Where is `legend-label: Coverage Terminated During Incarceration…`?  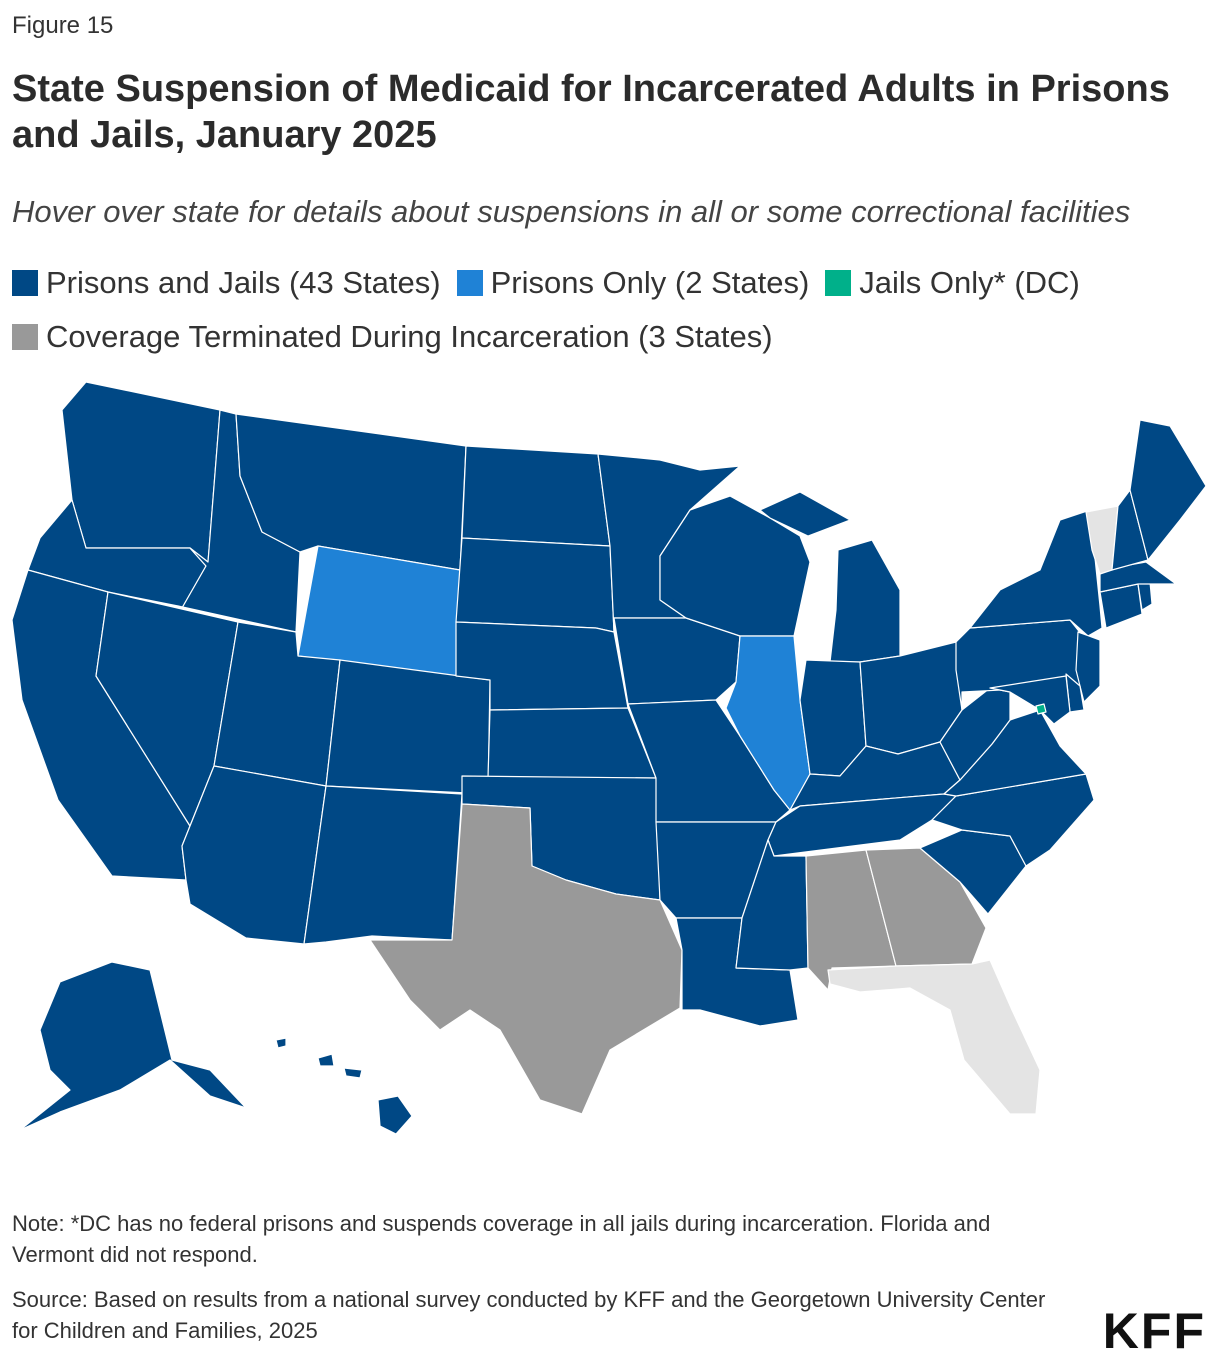
legend-label: Coverage Terminated During Incarceration… is located at coordinates (409, 336).